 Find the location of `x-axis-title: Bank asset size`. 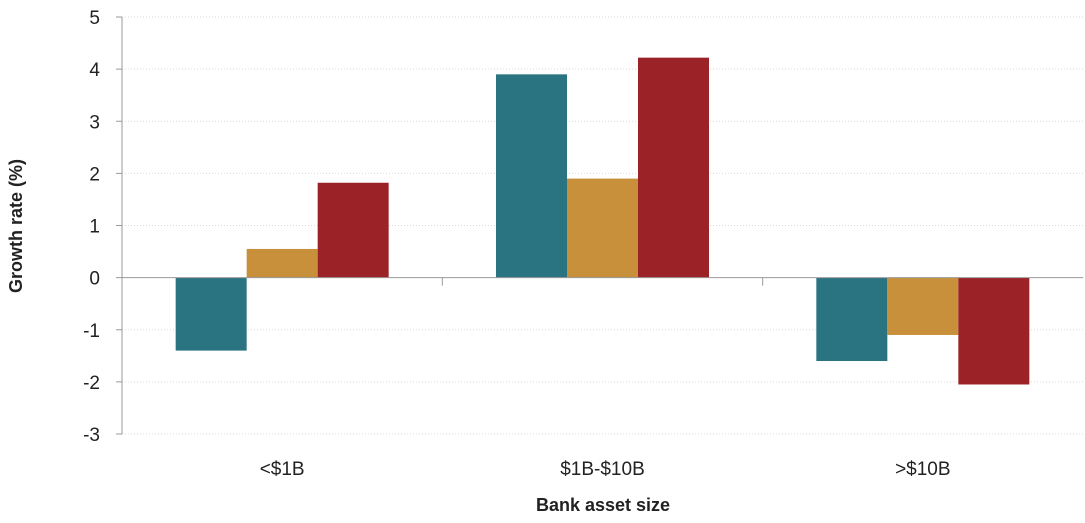

x-axis-title: Bank asset size is located at coordinates (603, 505).